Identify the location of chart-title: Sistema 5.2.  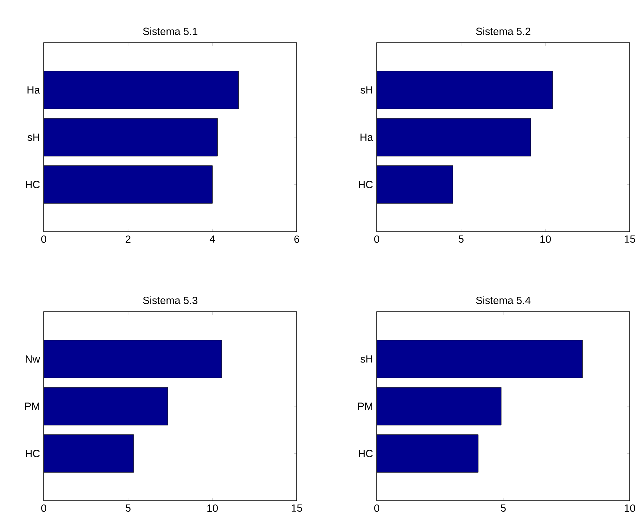
(503, 32).